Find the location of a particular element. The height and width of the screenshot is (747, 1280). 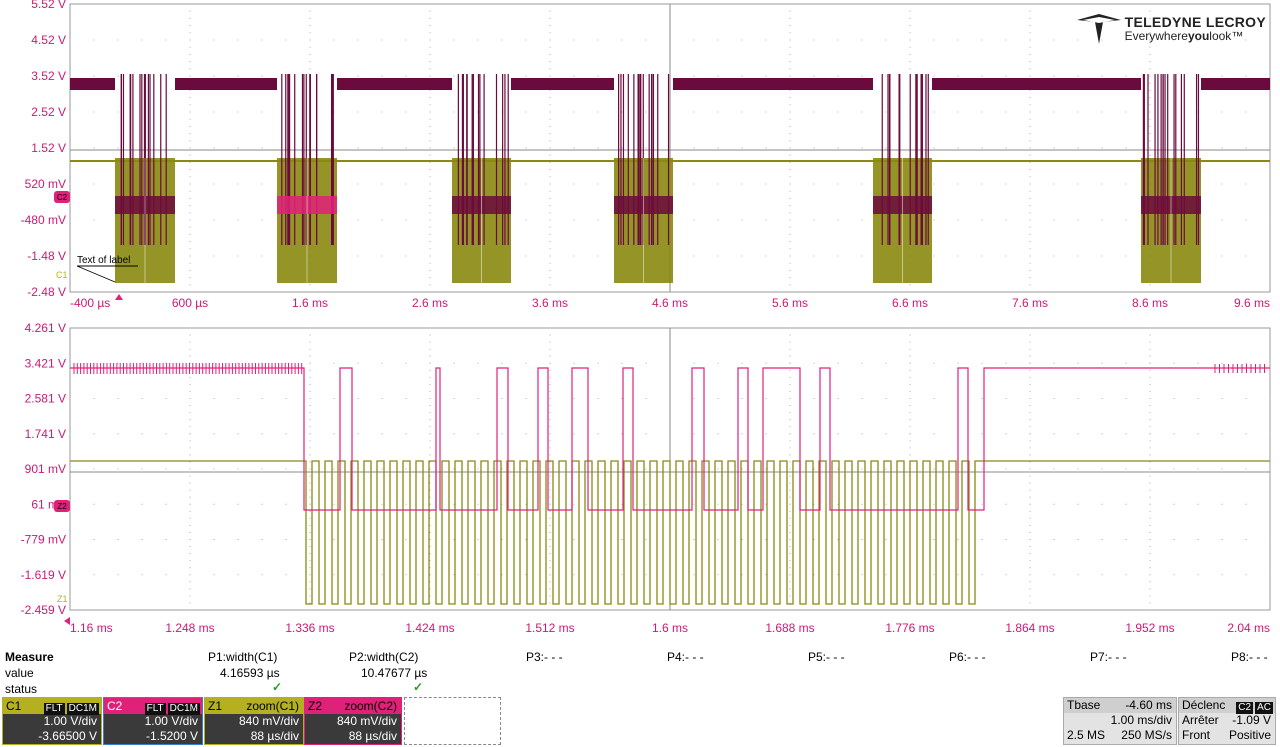

x-axis-label: 3.6 ms is located at coordinates (550, 303).